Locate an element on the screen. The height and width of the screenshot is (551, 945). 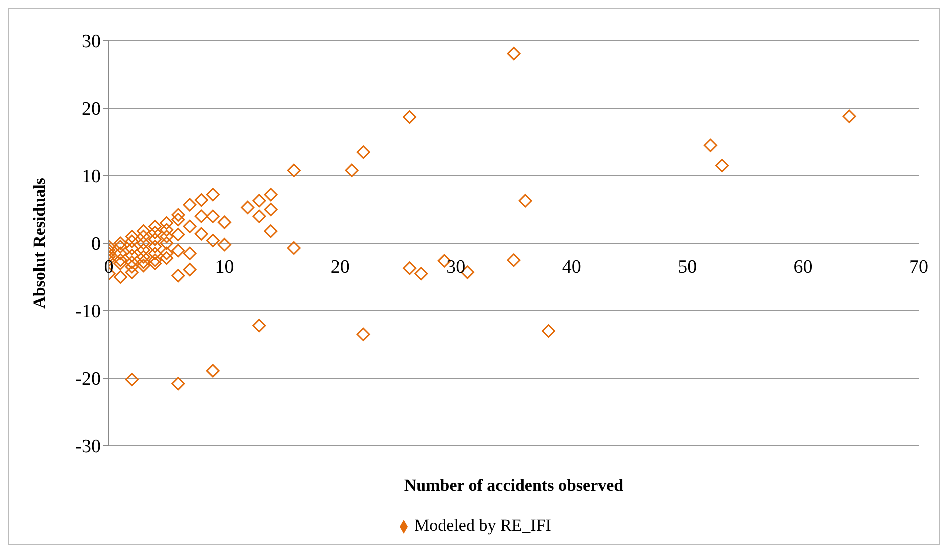
y-tick-label: 0 is located at coordinates (96, 245).